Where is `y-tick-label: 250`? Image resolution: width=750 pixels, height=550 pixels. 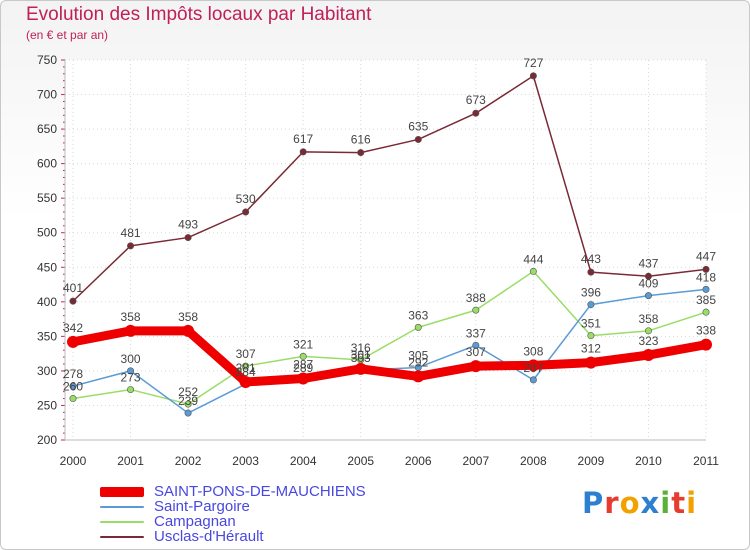 y-tick-label: 250 is located at coordinates (47, 405).